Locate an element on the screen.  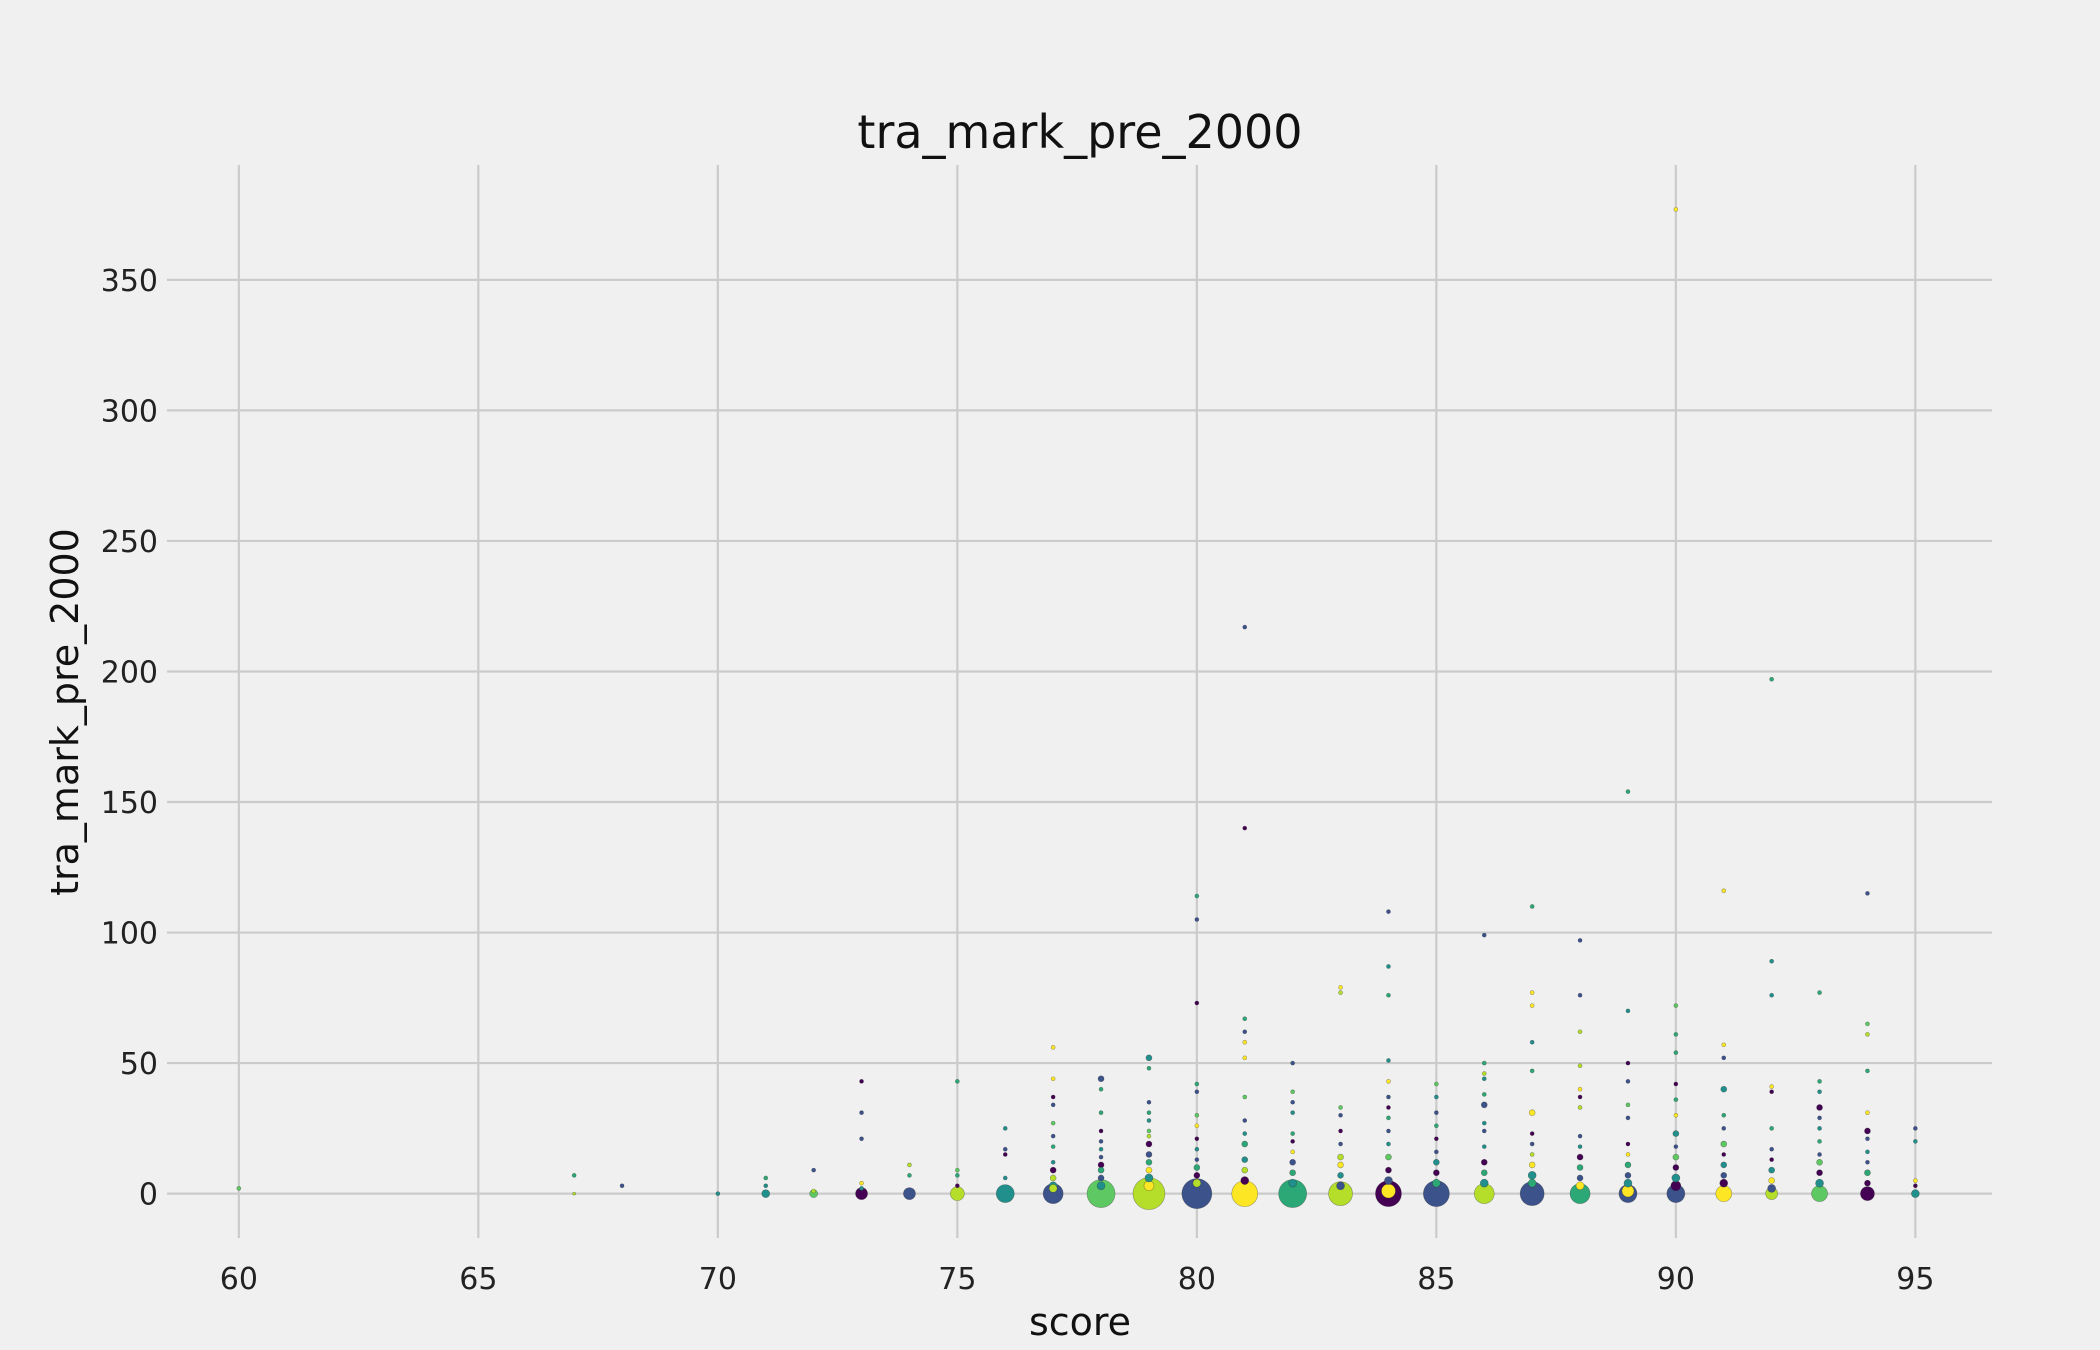
x-tick-label: 80 is located at coordinates (1197, 1279).